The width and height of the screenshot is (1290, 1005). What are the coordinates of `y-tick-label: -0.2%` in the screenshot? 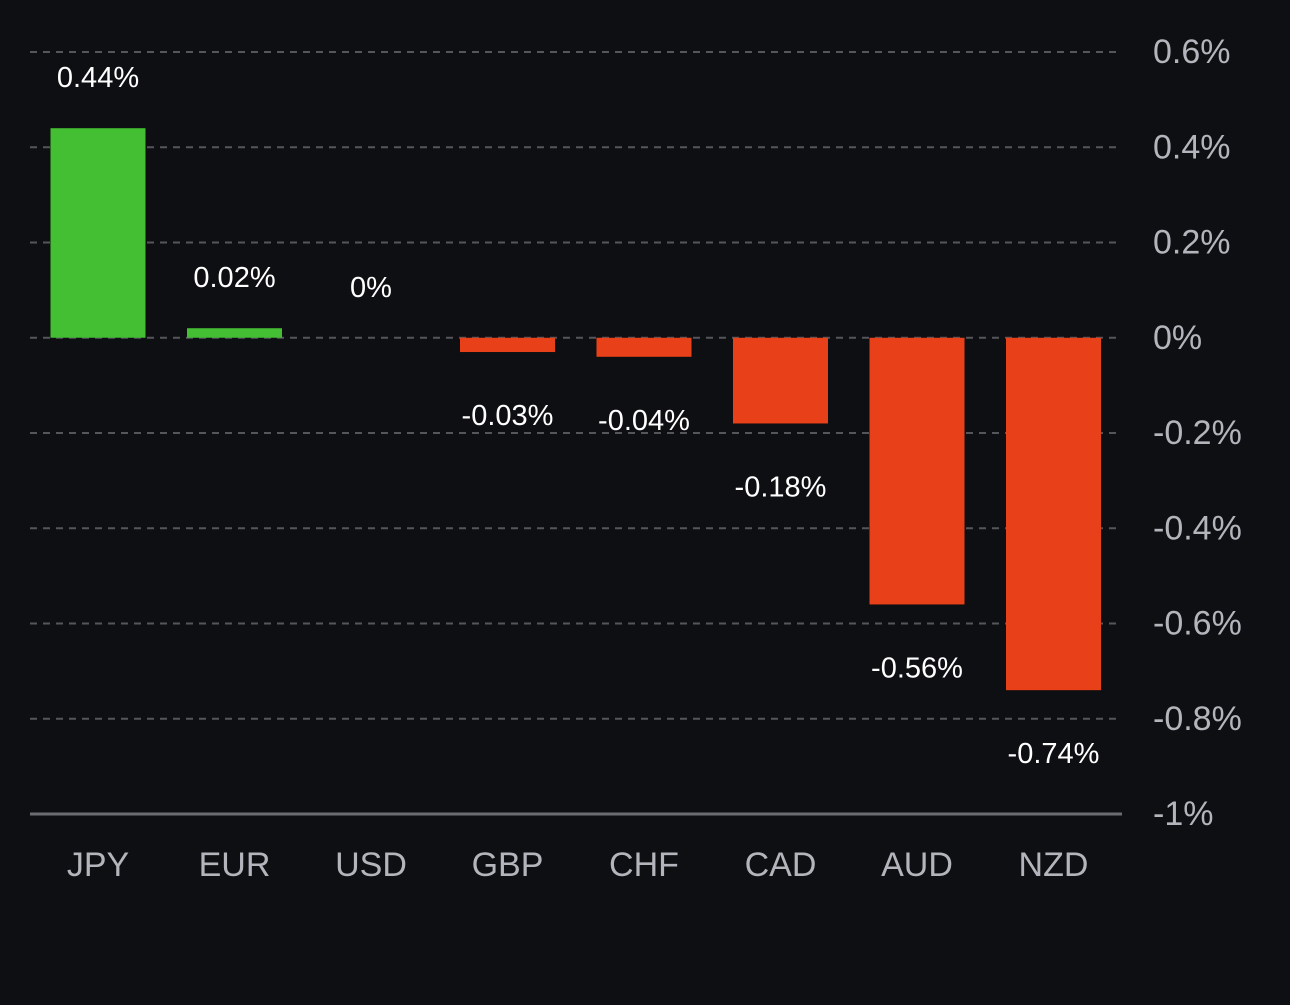 It's located at (1197, 433).